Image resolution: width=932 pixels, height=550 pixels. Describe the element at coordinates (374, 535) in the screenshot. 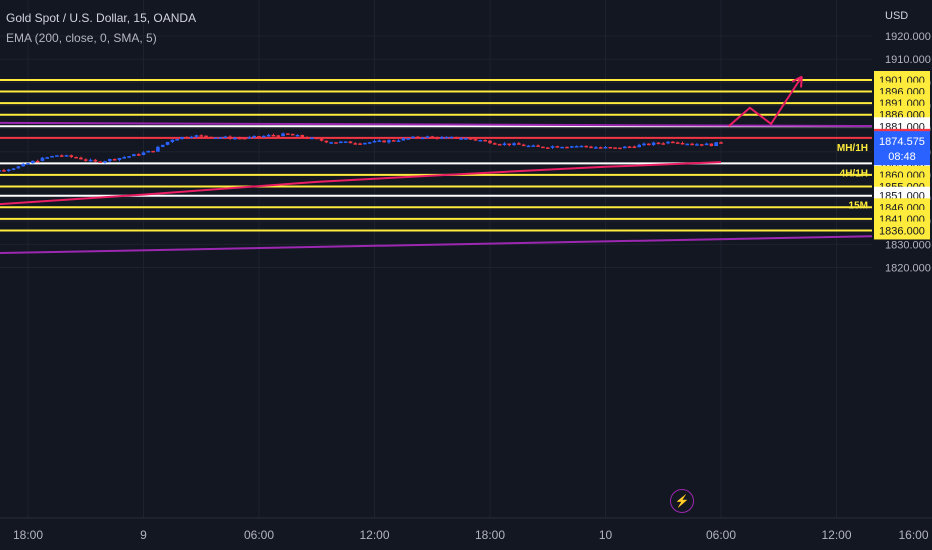

I see `x-tick-label: 12:00` at that location.